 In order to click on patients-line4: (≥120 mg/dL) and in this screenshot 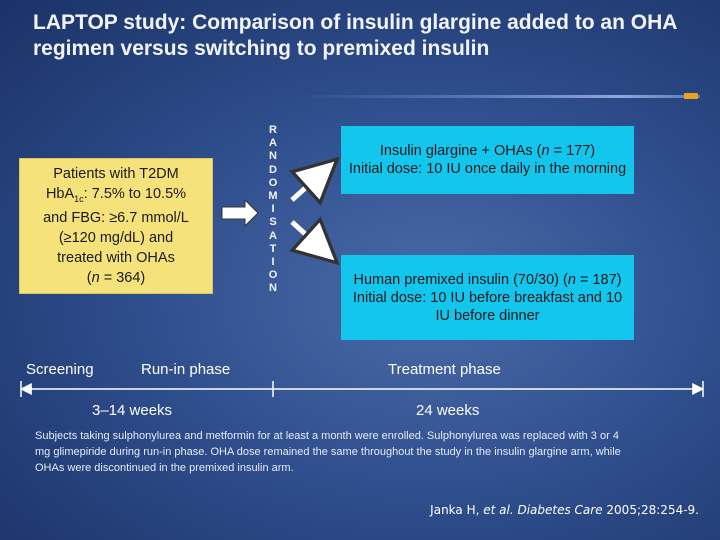, I will do `click(116, 238)`.